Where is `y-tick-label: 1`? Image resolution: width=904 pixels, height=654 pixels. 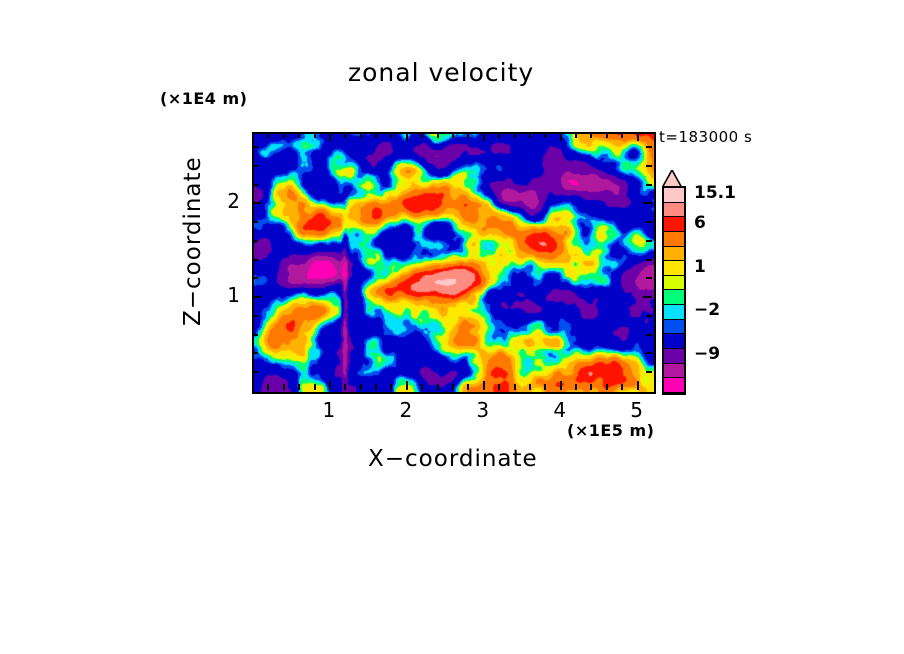
y-tick-label: 1 is located at coordinates (233, 295).